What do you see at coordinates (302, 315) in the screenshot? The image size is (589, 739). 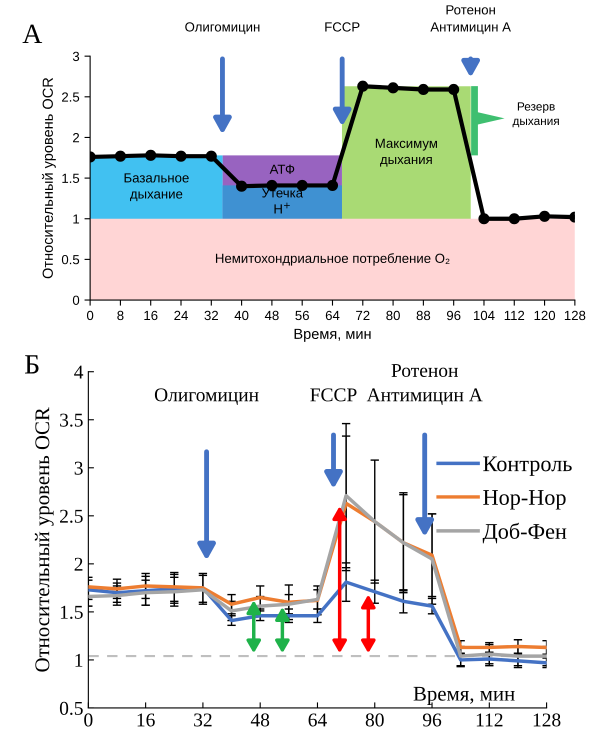 I see `x-tick-label: 56` at bounding box center [302, 315].